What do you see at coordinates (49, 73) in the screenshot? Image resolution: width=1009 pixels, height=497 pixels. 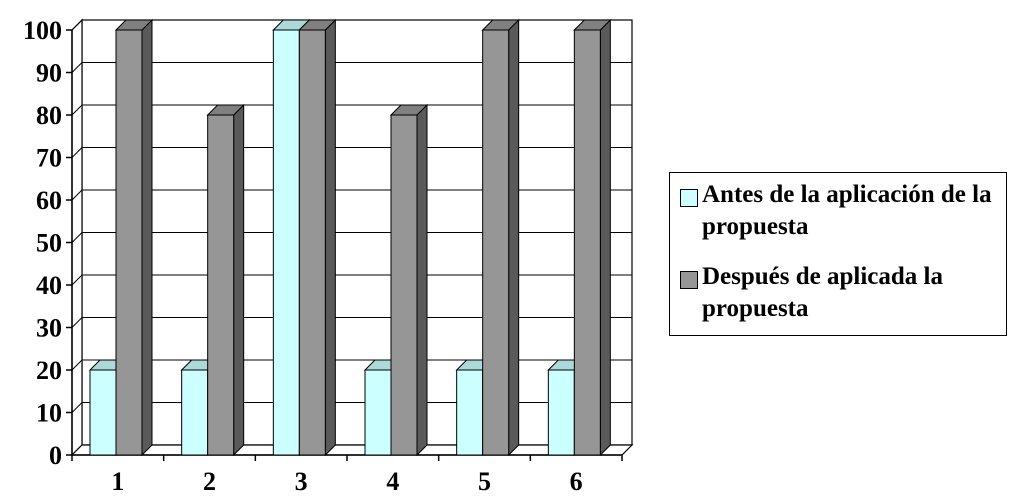 I see `y-tick-label: 90` at bounding box center [49, 73].